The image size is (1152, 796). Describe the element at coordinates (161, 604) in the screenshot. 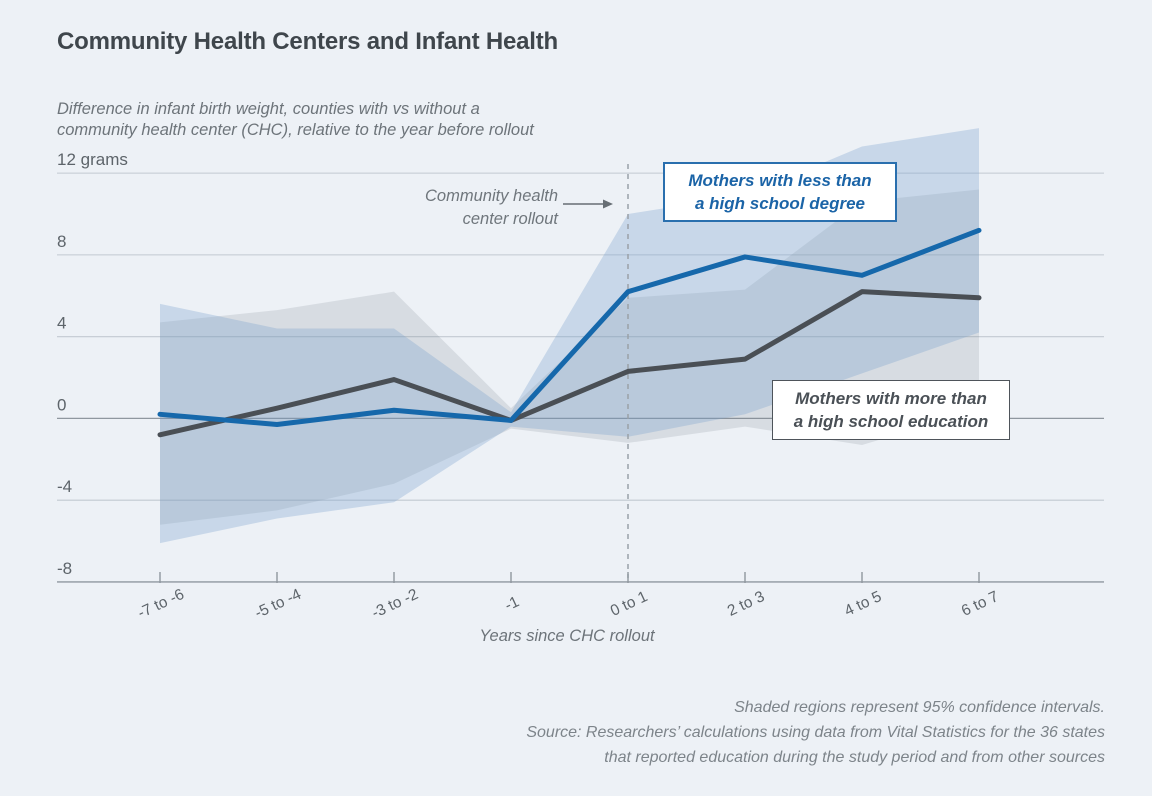

I see `x-tick-label-0: -7 to -6` at that location.